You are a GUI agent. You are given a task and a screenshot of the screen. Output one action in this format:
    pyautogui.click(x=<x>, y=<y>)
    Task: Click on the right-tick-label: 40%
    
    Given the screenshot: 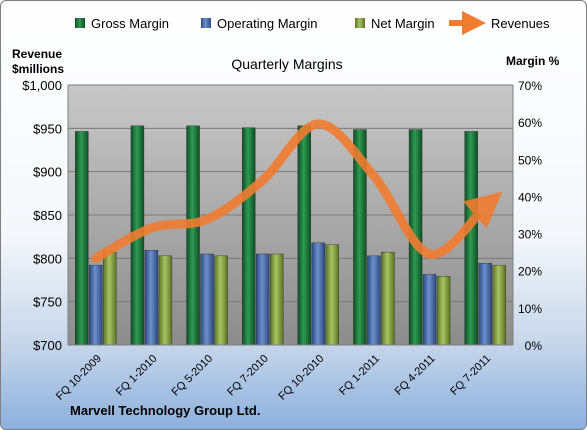 What is the action you would take?
    pyautogui.click(x=530, y=197)
    